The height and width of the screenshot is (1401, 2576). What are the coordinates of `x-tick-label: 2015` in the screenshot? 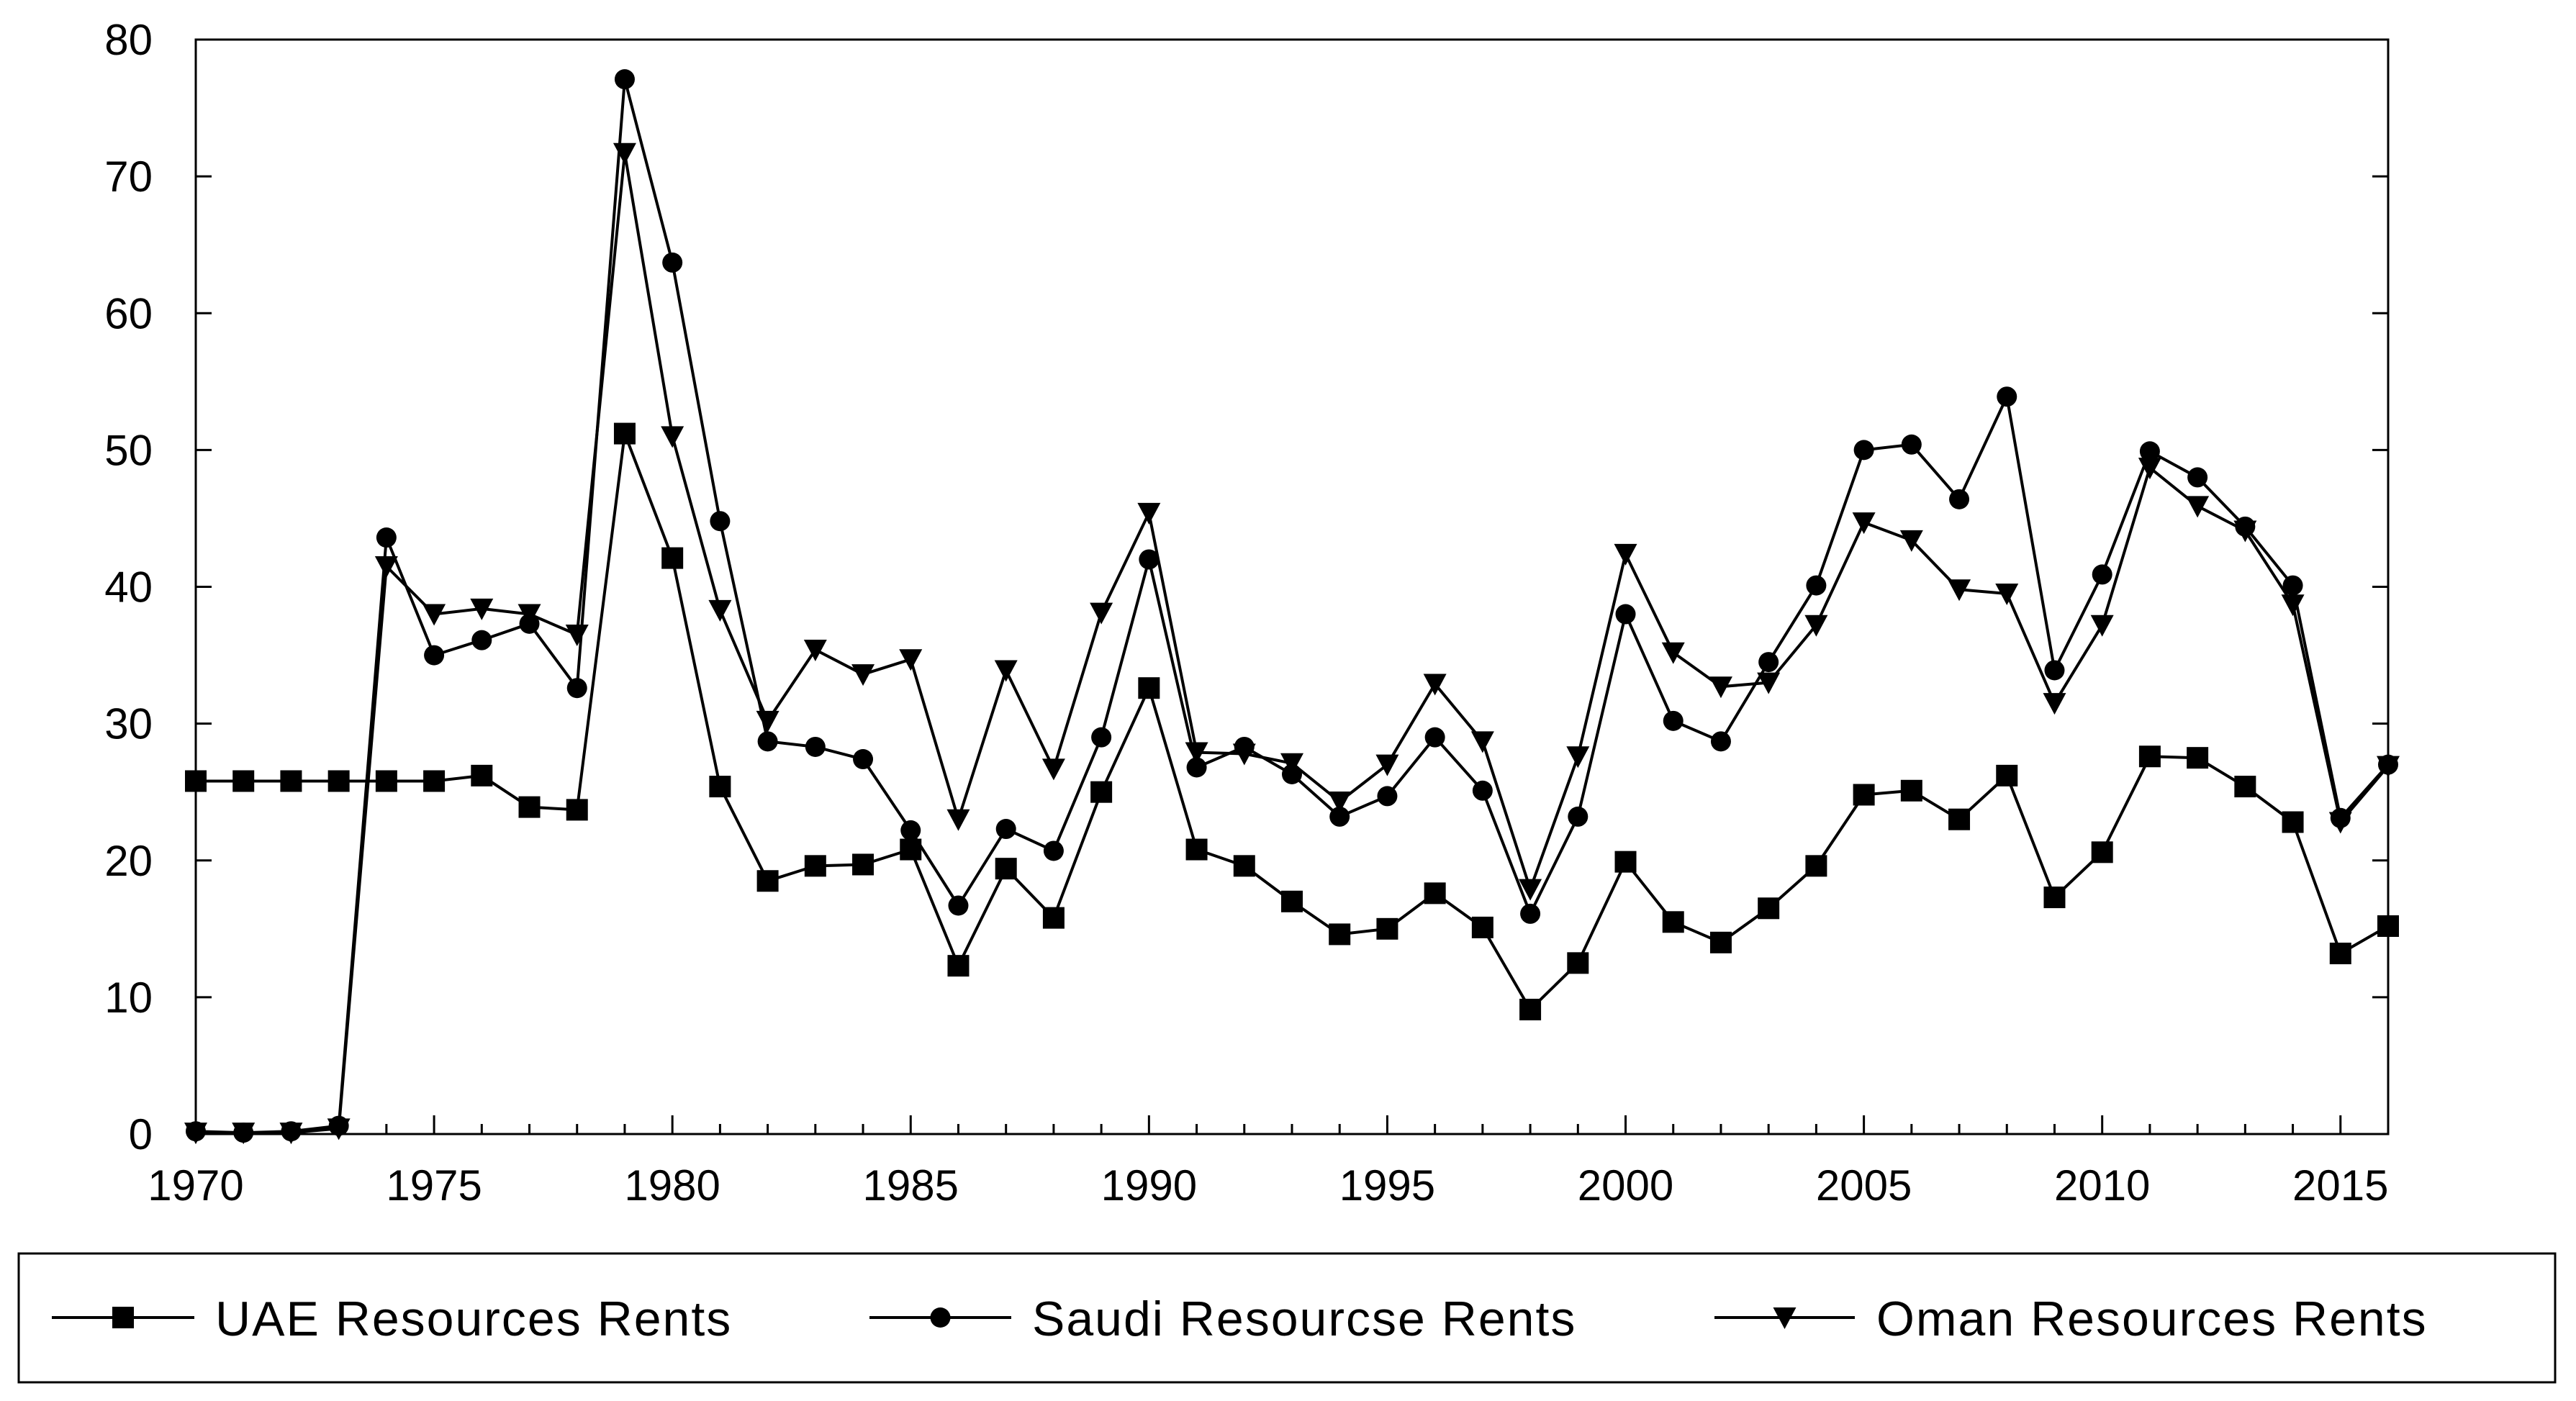 It's located at (2340, 1185).